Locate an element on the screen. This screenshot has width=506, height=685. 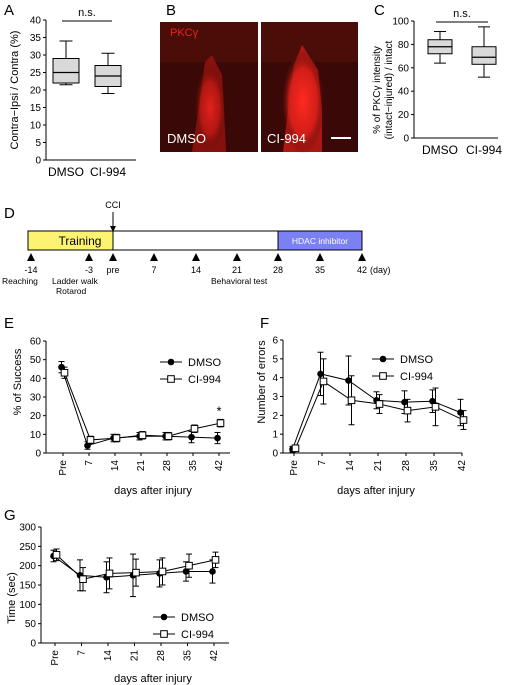
timeline-tick-label: 28 is located at coordinates (278, 270).